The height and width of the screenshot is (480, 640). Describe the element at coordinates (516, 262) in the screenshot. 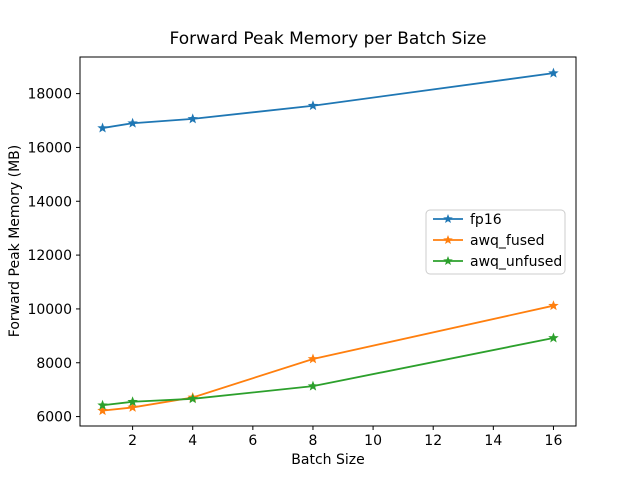

I see `legend-label-awq_unfused: awq_unfused` at that location.